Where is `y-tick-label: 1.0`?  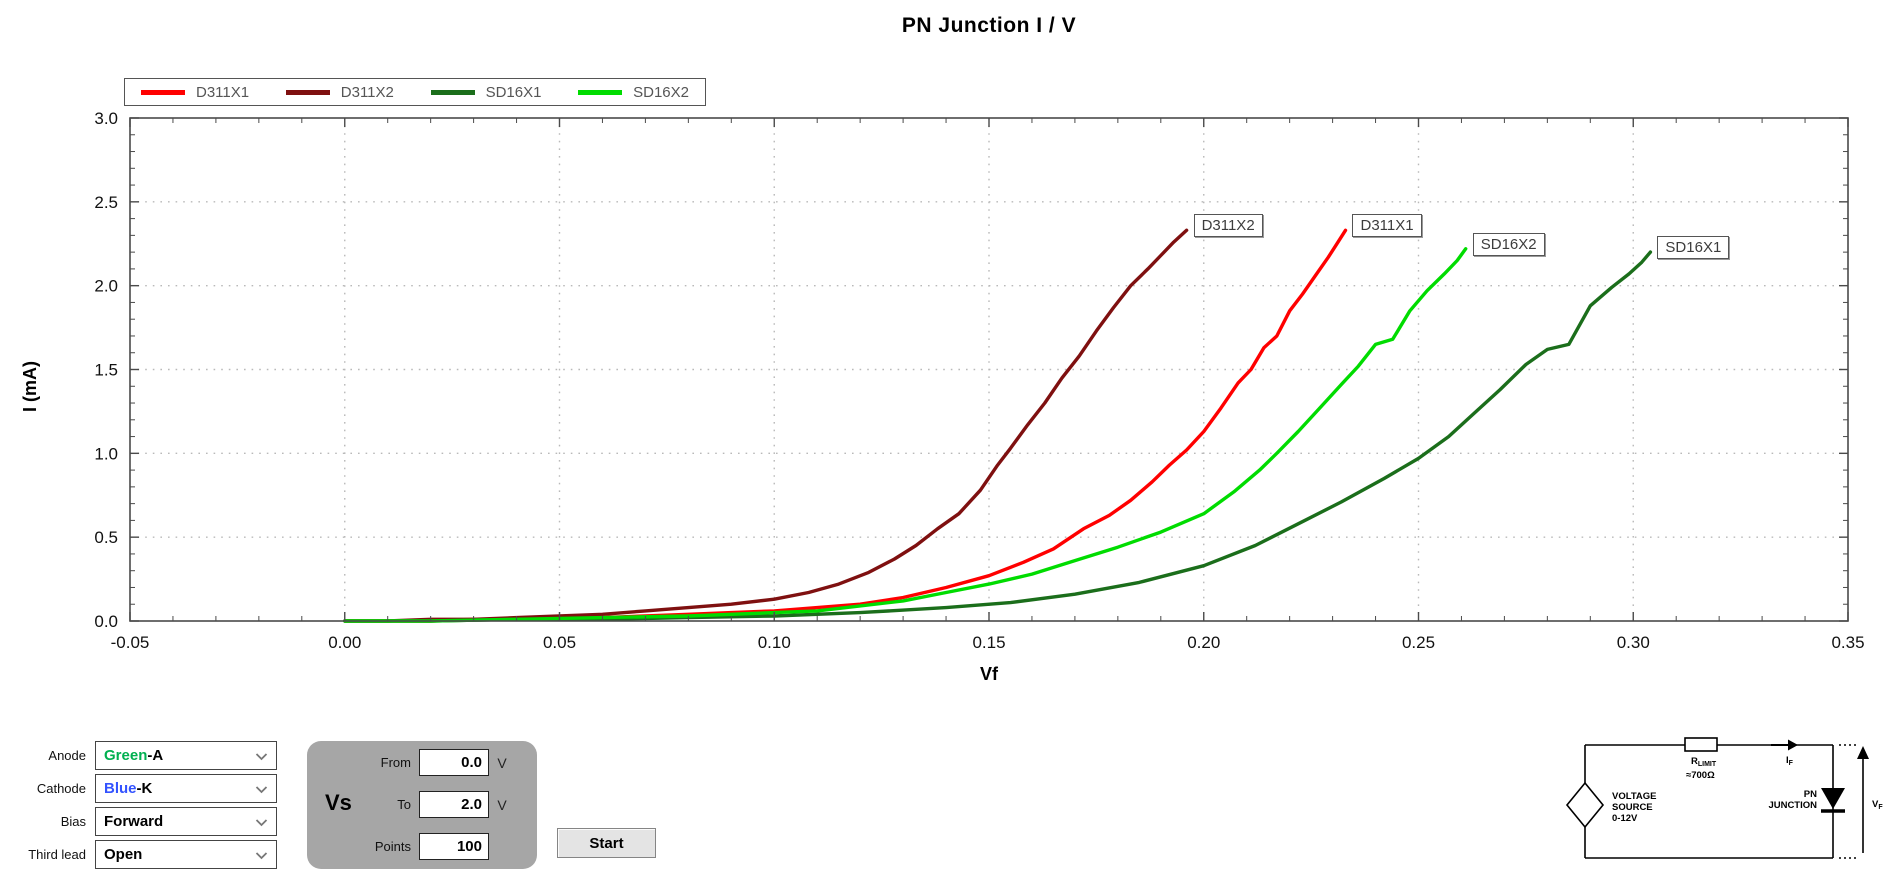
y-tick-label: 1.0 is located at coordinates (106, 453).